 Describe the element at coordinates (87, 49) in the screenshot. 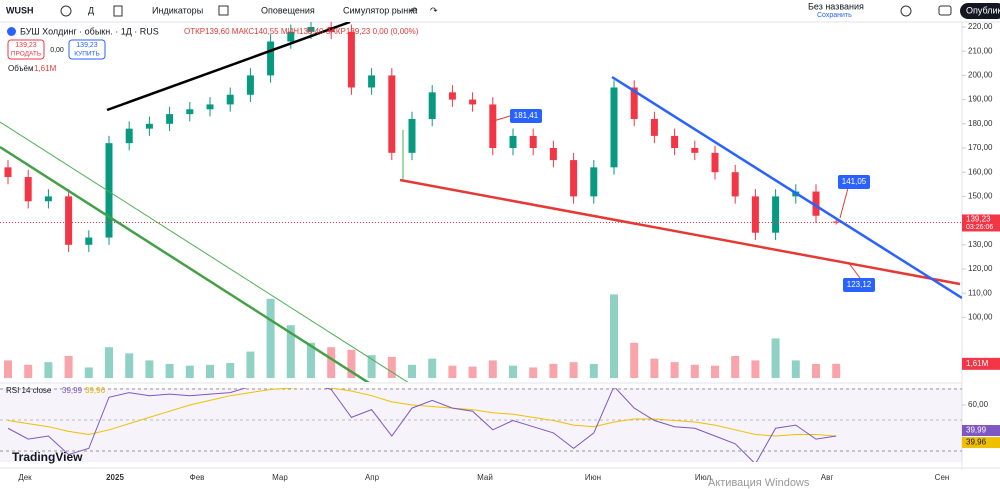

I see `buy-button` at that location.